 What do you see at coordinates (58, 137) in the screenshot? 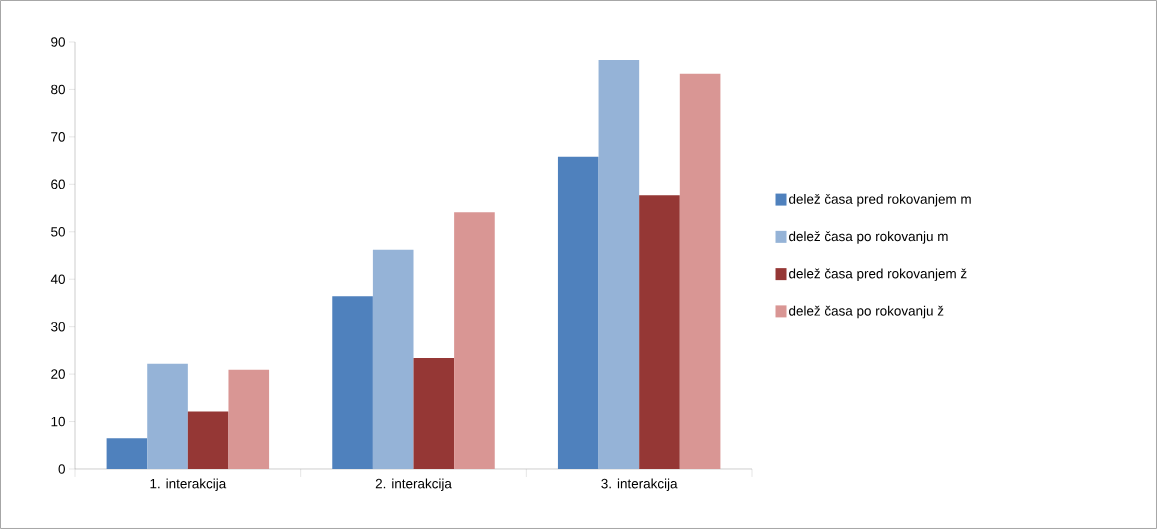
I see `y-tick-label: 70` at bounding box center [58, 137].